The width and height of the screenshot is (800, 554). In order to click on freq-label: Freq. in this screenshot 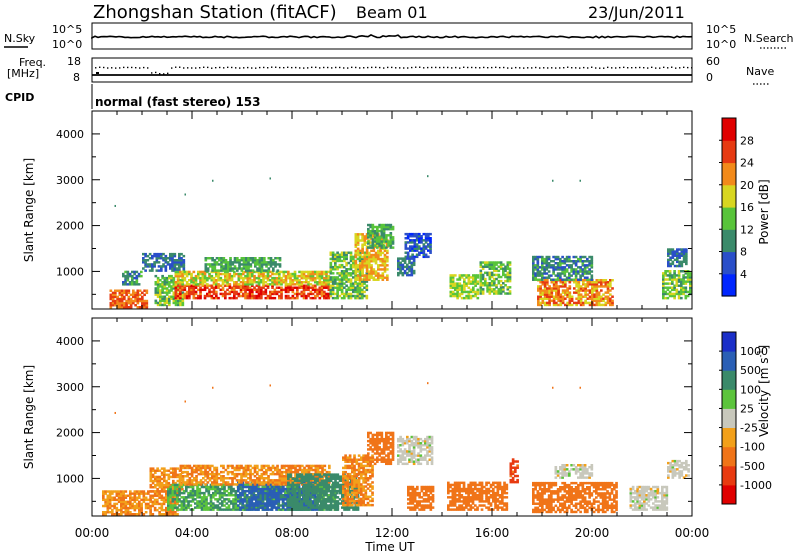, I will do `click(32, 62)`.